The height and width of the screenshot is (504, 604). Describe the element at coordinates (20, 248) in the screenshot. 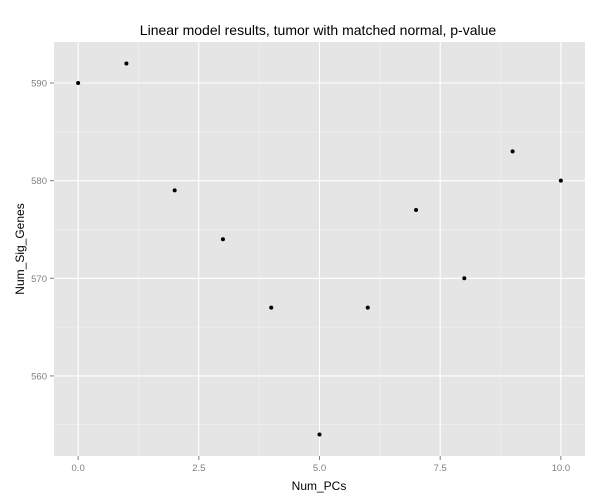

I see `y-axis-title: Num_Sig_Genes` at that location.